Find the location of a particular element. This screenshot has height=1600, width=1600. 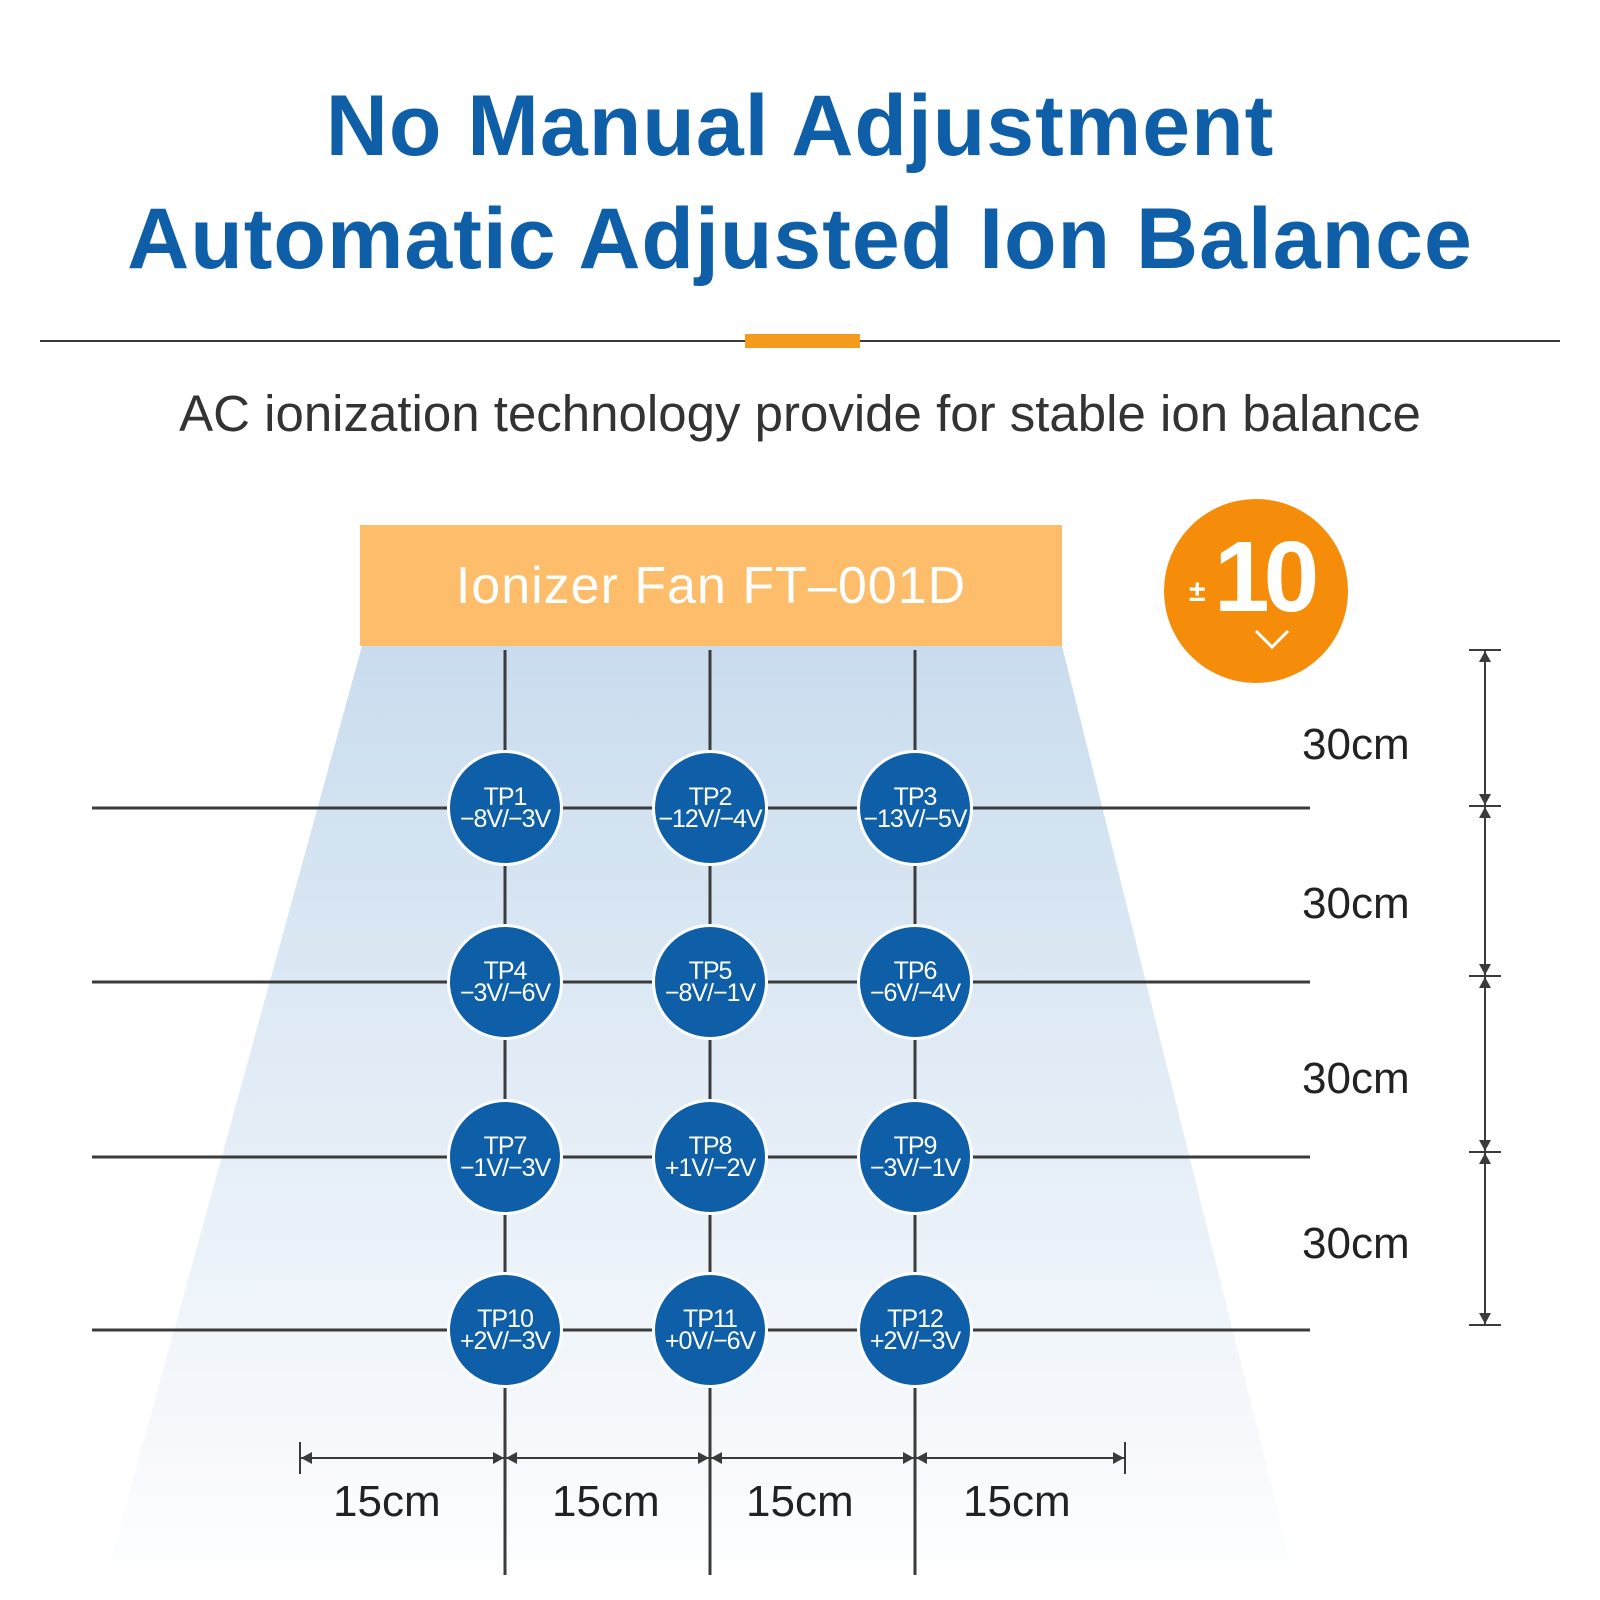

test-point-tp9: TP9 −3V/−1V is located at coordinates (915, 1157).